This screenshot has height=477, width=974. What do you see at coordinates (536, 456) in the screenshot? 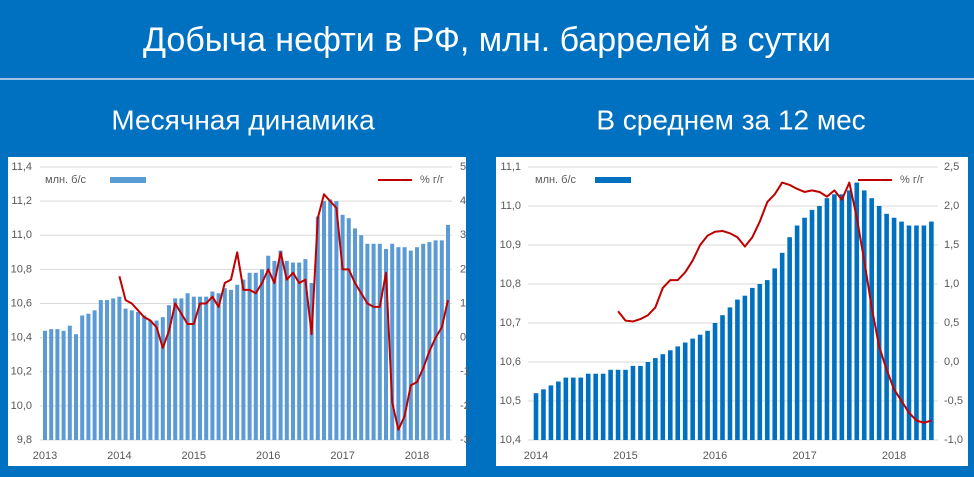
I see `x-tick-label: 2014` at bounding box center [536, 456].